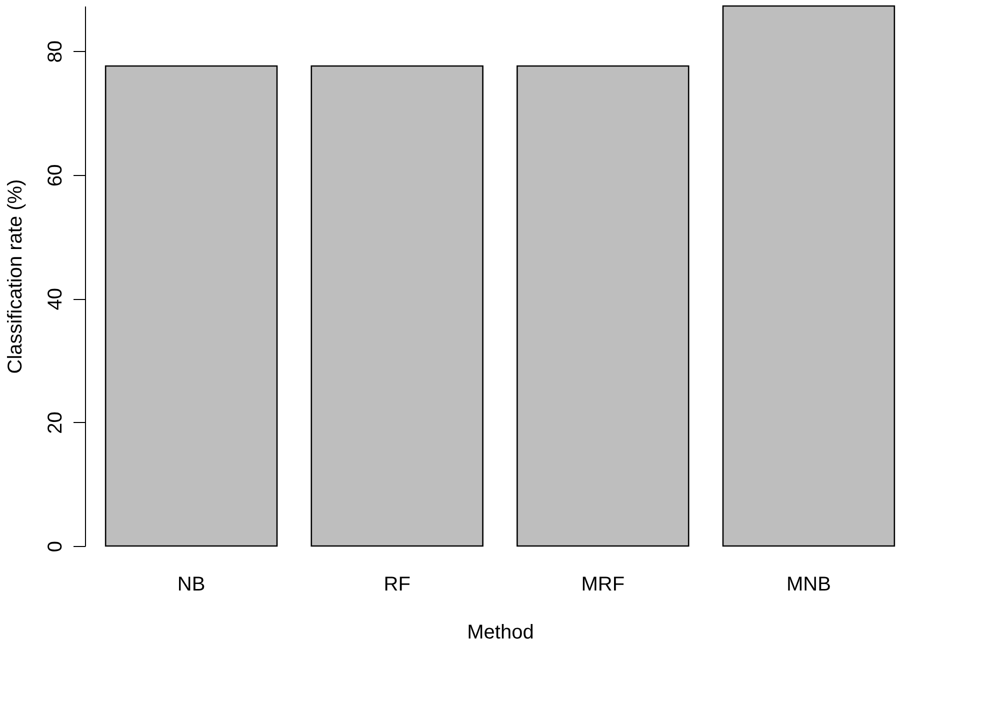 This screenshot has width=1000, height=703. Describe the element at coordinates (55, 51) in the screenshot. I see `y-tick-label: 80` at that location.